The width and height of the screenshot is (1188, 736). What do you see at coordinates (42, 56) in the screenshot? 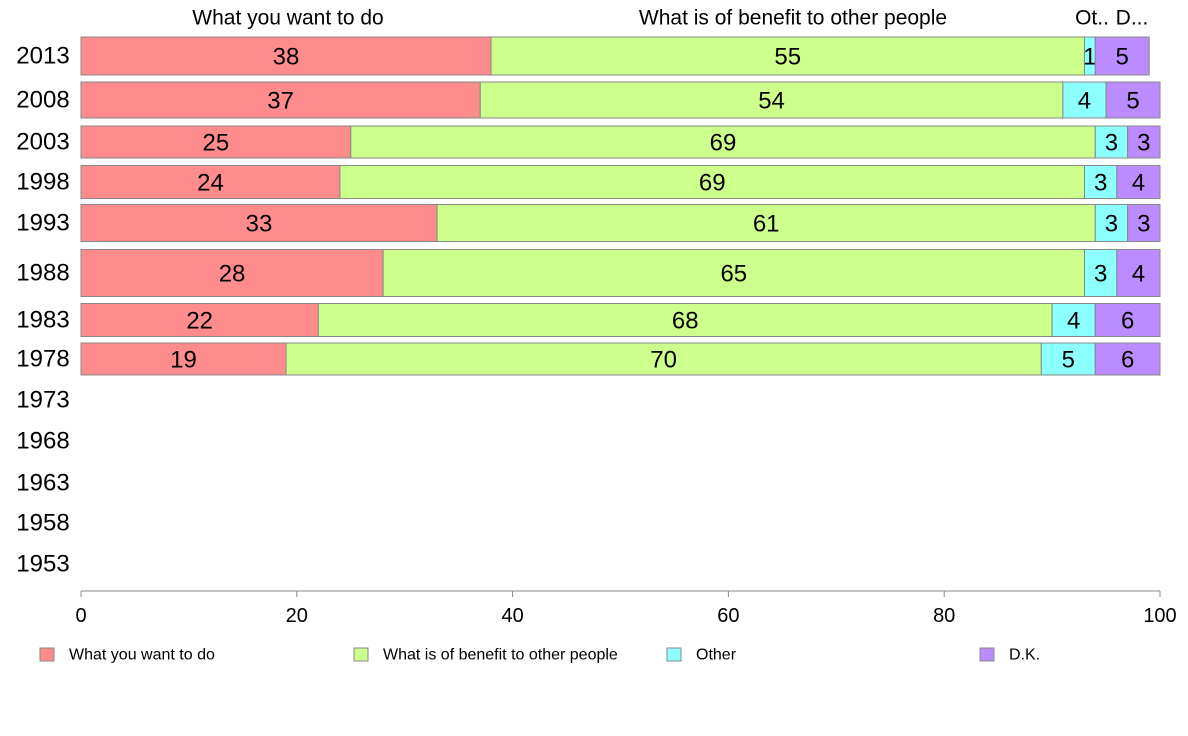
I see `year-label: 2013` at bounding box center [42, 56].